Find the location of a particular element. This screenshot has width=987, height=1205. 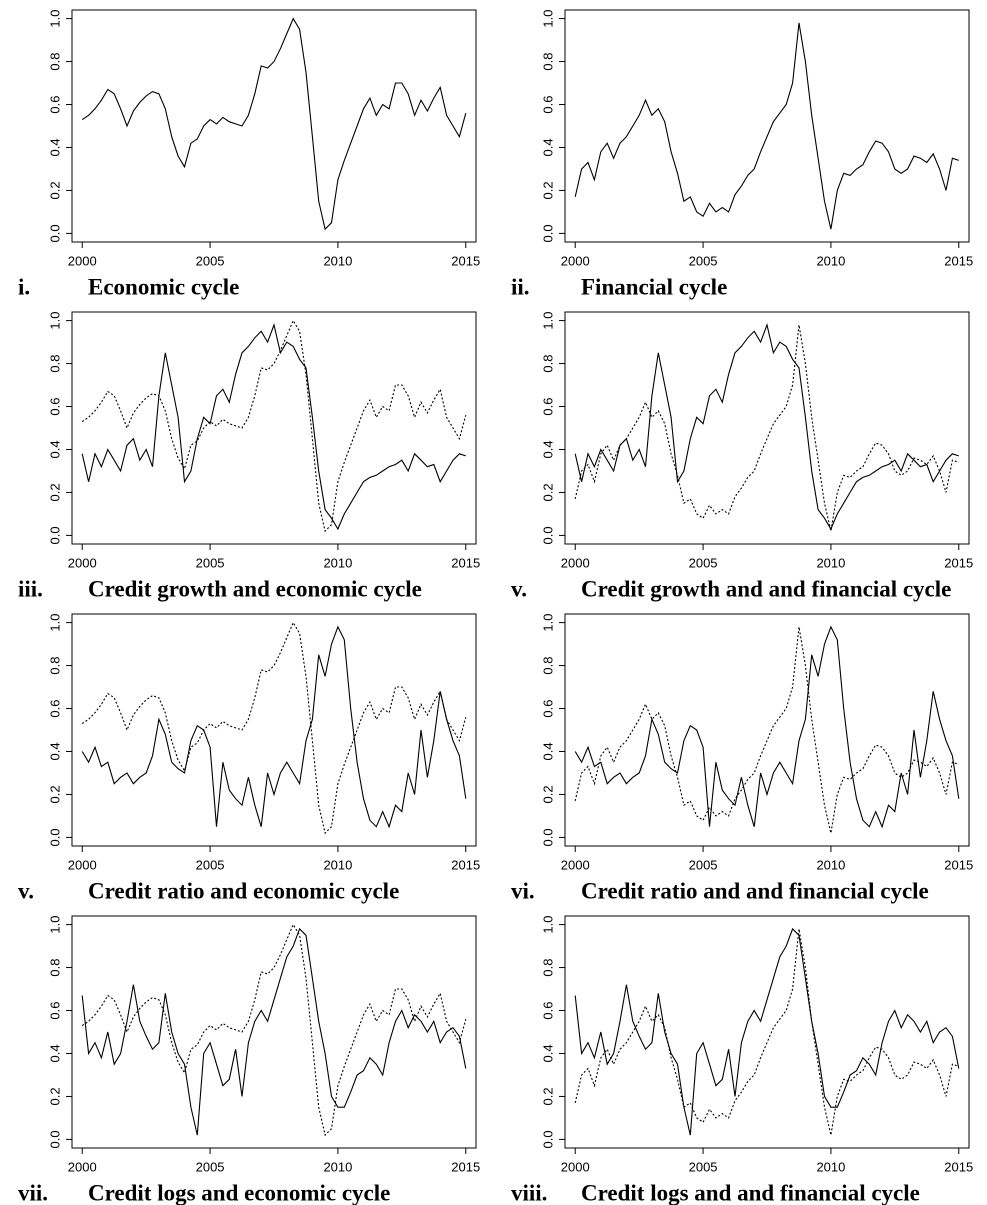

panel-number: vi. is located at coordinates (523, 890).